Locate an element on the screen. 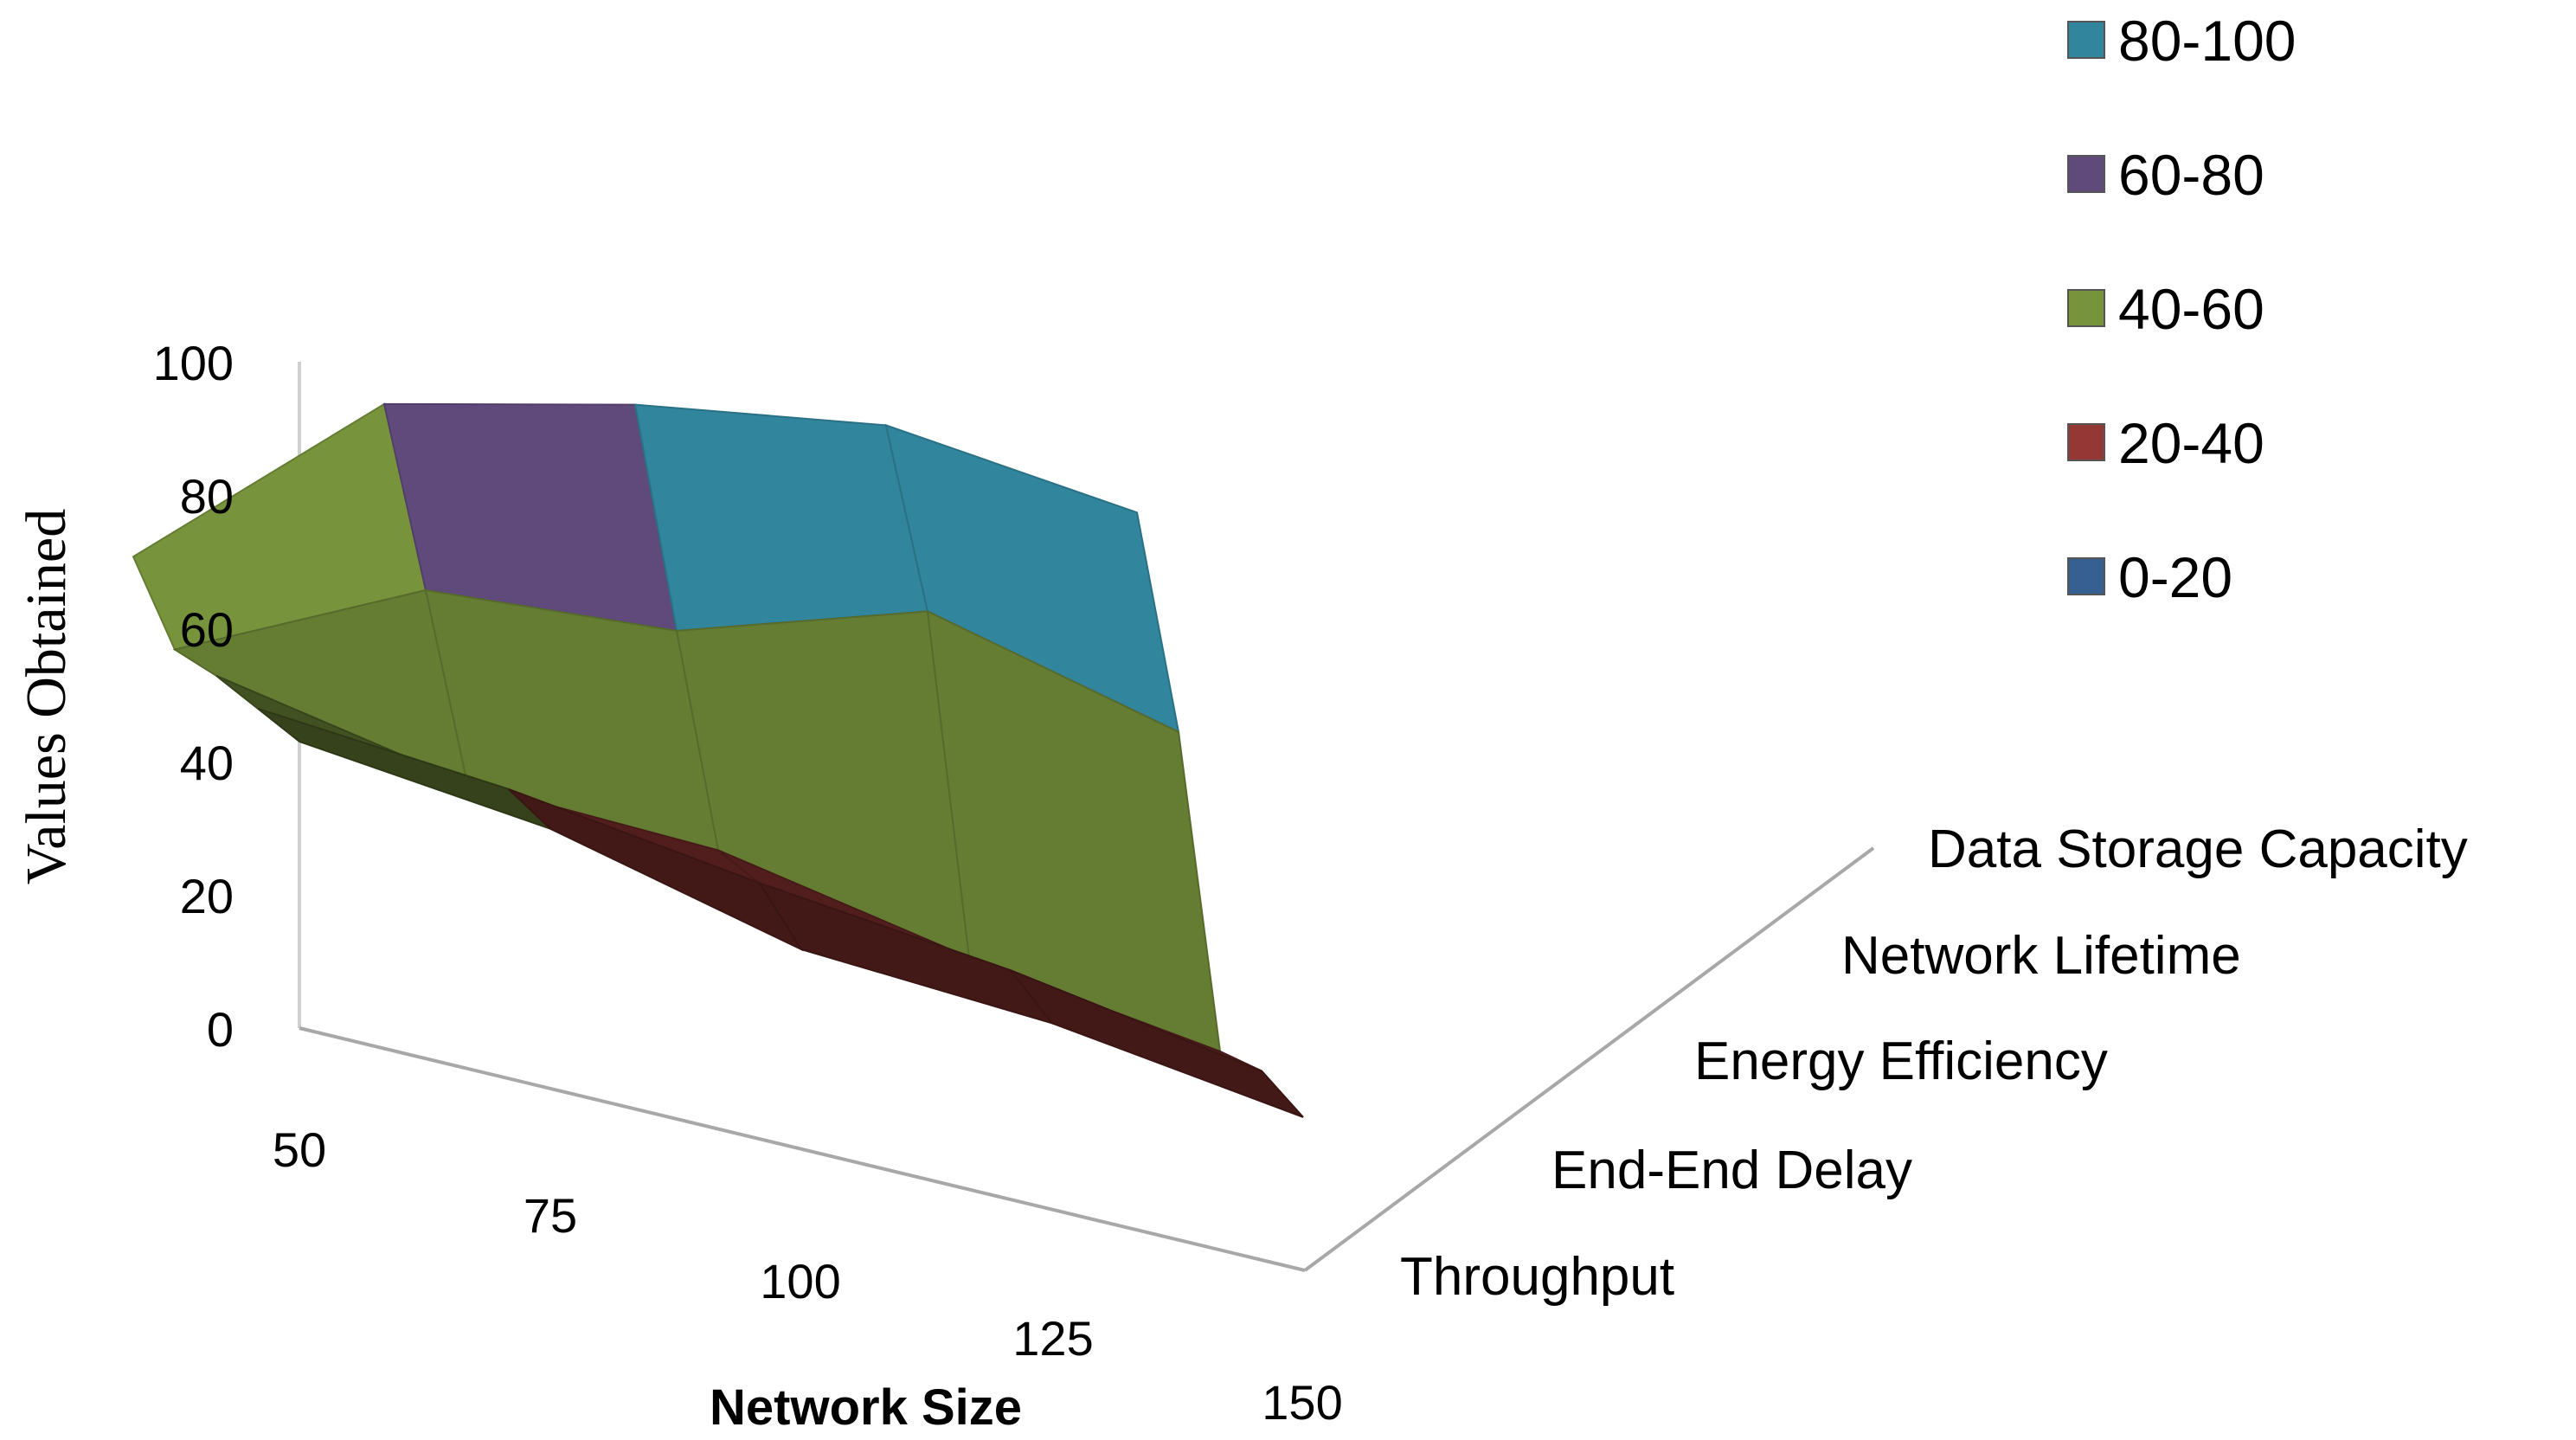  z-tick: 40 is located at coordinates (207, 763).